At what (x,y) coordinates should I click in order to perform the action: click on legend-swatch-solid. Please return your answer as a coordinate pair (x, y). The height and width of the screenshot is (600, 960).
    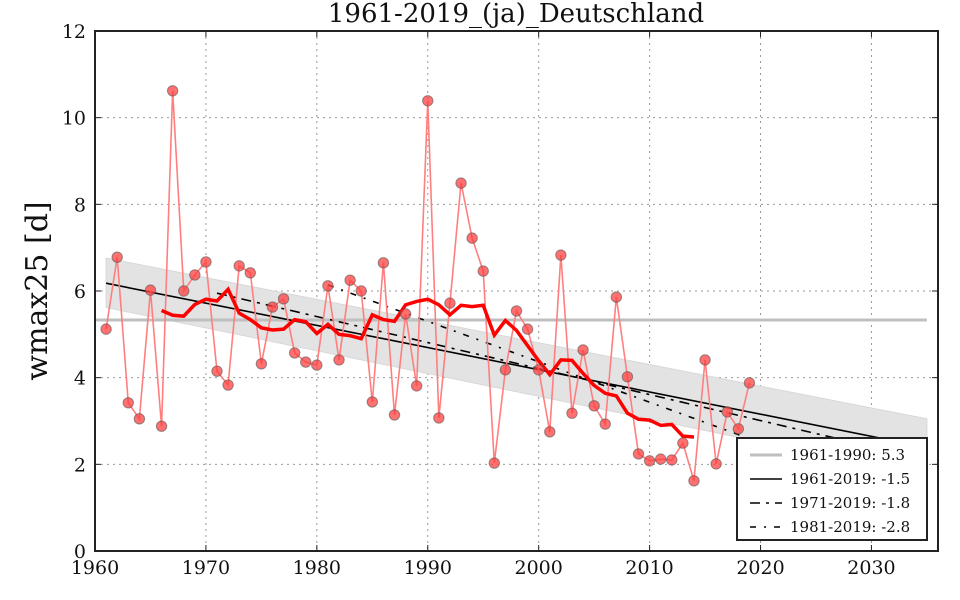
    Looking at the image, I should click on (766, 479).